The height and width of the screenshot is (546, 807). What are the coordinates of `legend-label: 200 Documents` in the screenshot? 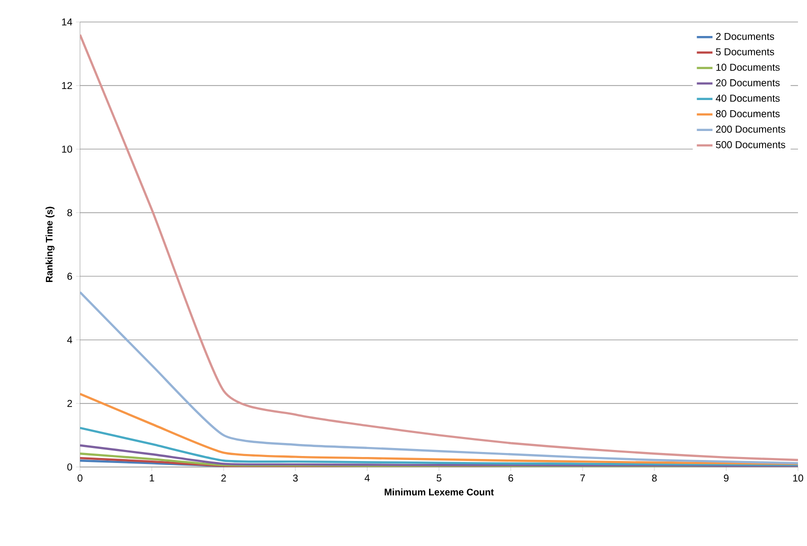 It's located at (751, 129).